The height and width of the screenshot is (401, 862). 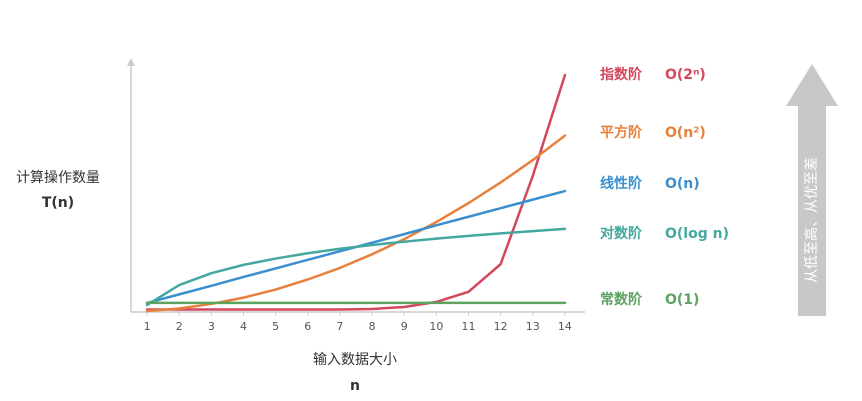 I want to click on x-tick-label: 5, so click(x=275, y=326).